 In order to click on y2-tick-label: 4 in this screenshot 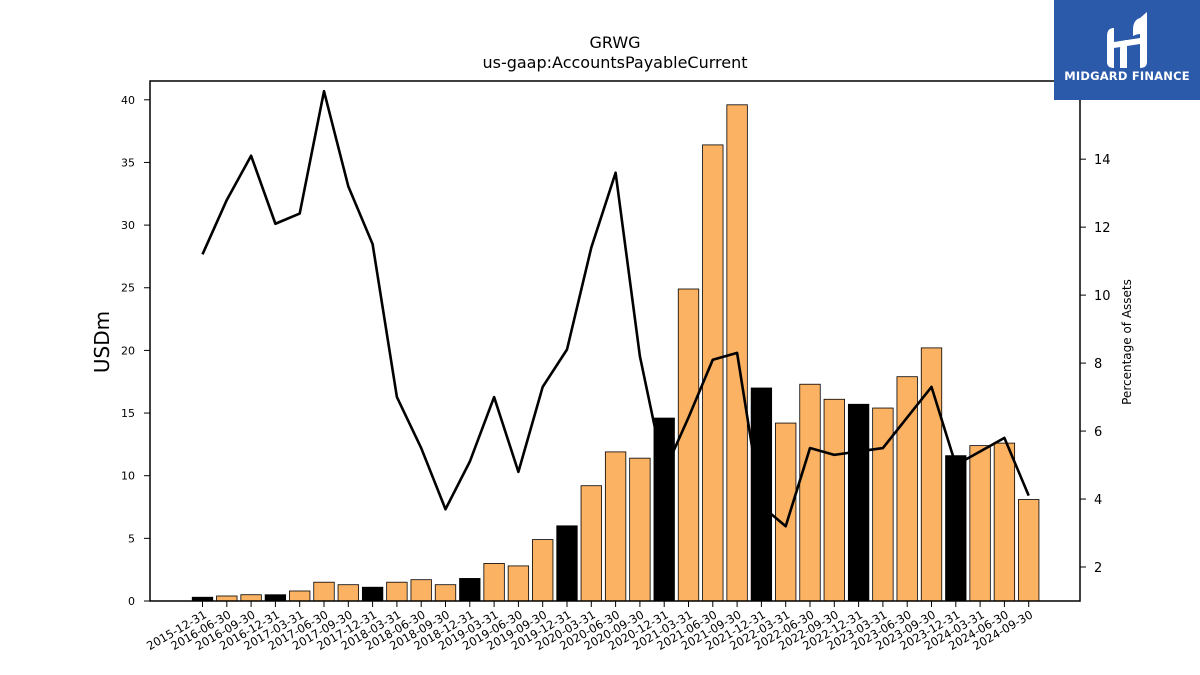, I will do `click(1098, 500)`.